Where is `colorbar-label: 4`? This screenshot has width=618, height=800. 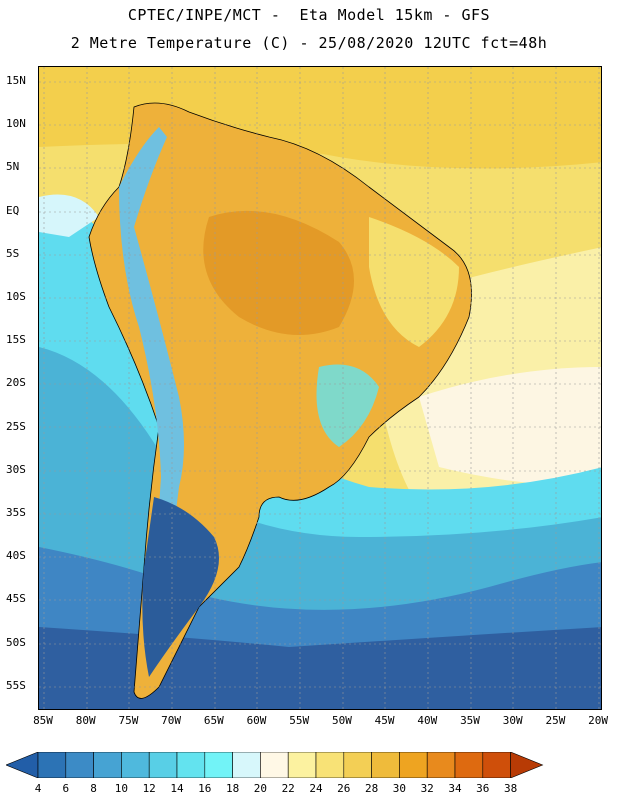 colorbar-label: 4 is located at coordinates (38, 788).